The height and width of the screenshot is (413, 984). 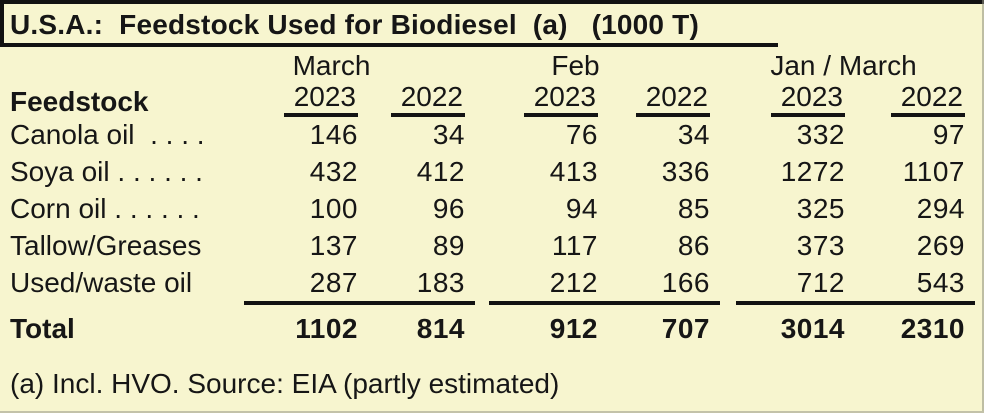 What do you see at coordinates (482, 282) in the screenshot?
I see `table-row-used-waste-oil: Used/waste oil 287 183 212 166 712 543` at bounding box center [482, 282].